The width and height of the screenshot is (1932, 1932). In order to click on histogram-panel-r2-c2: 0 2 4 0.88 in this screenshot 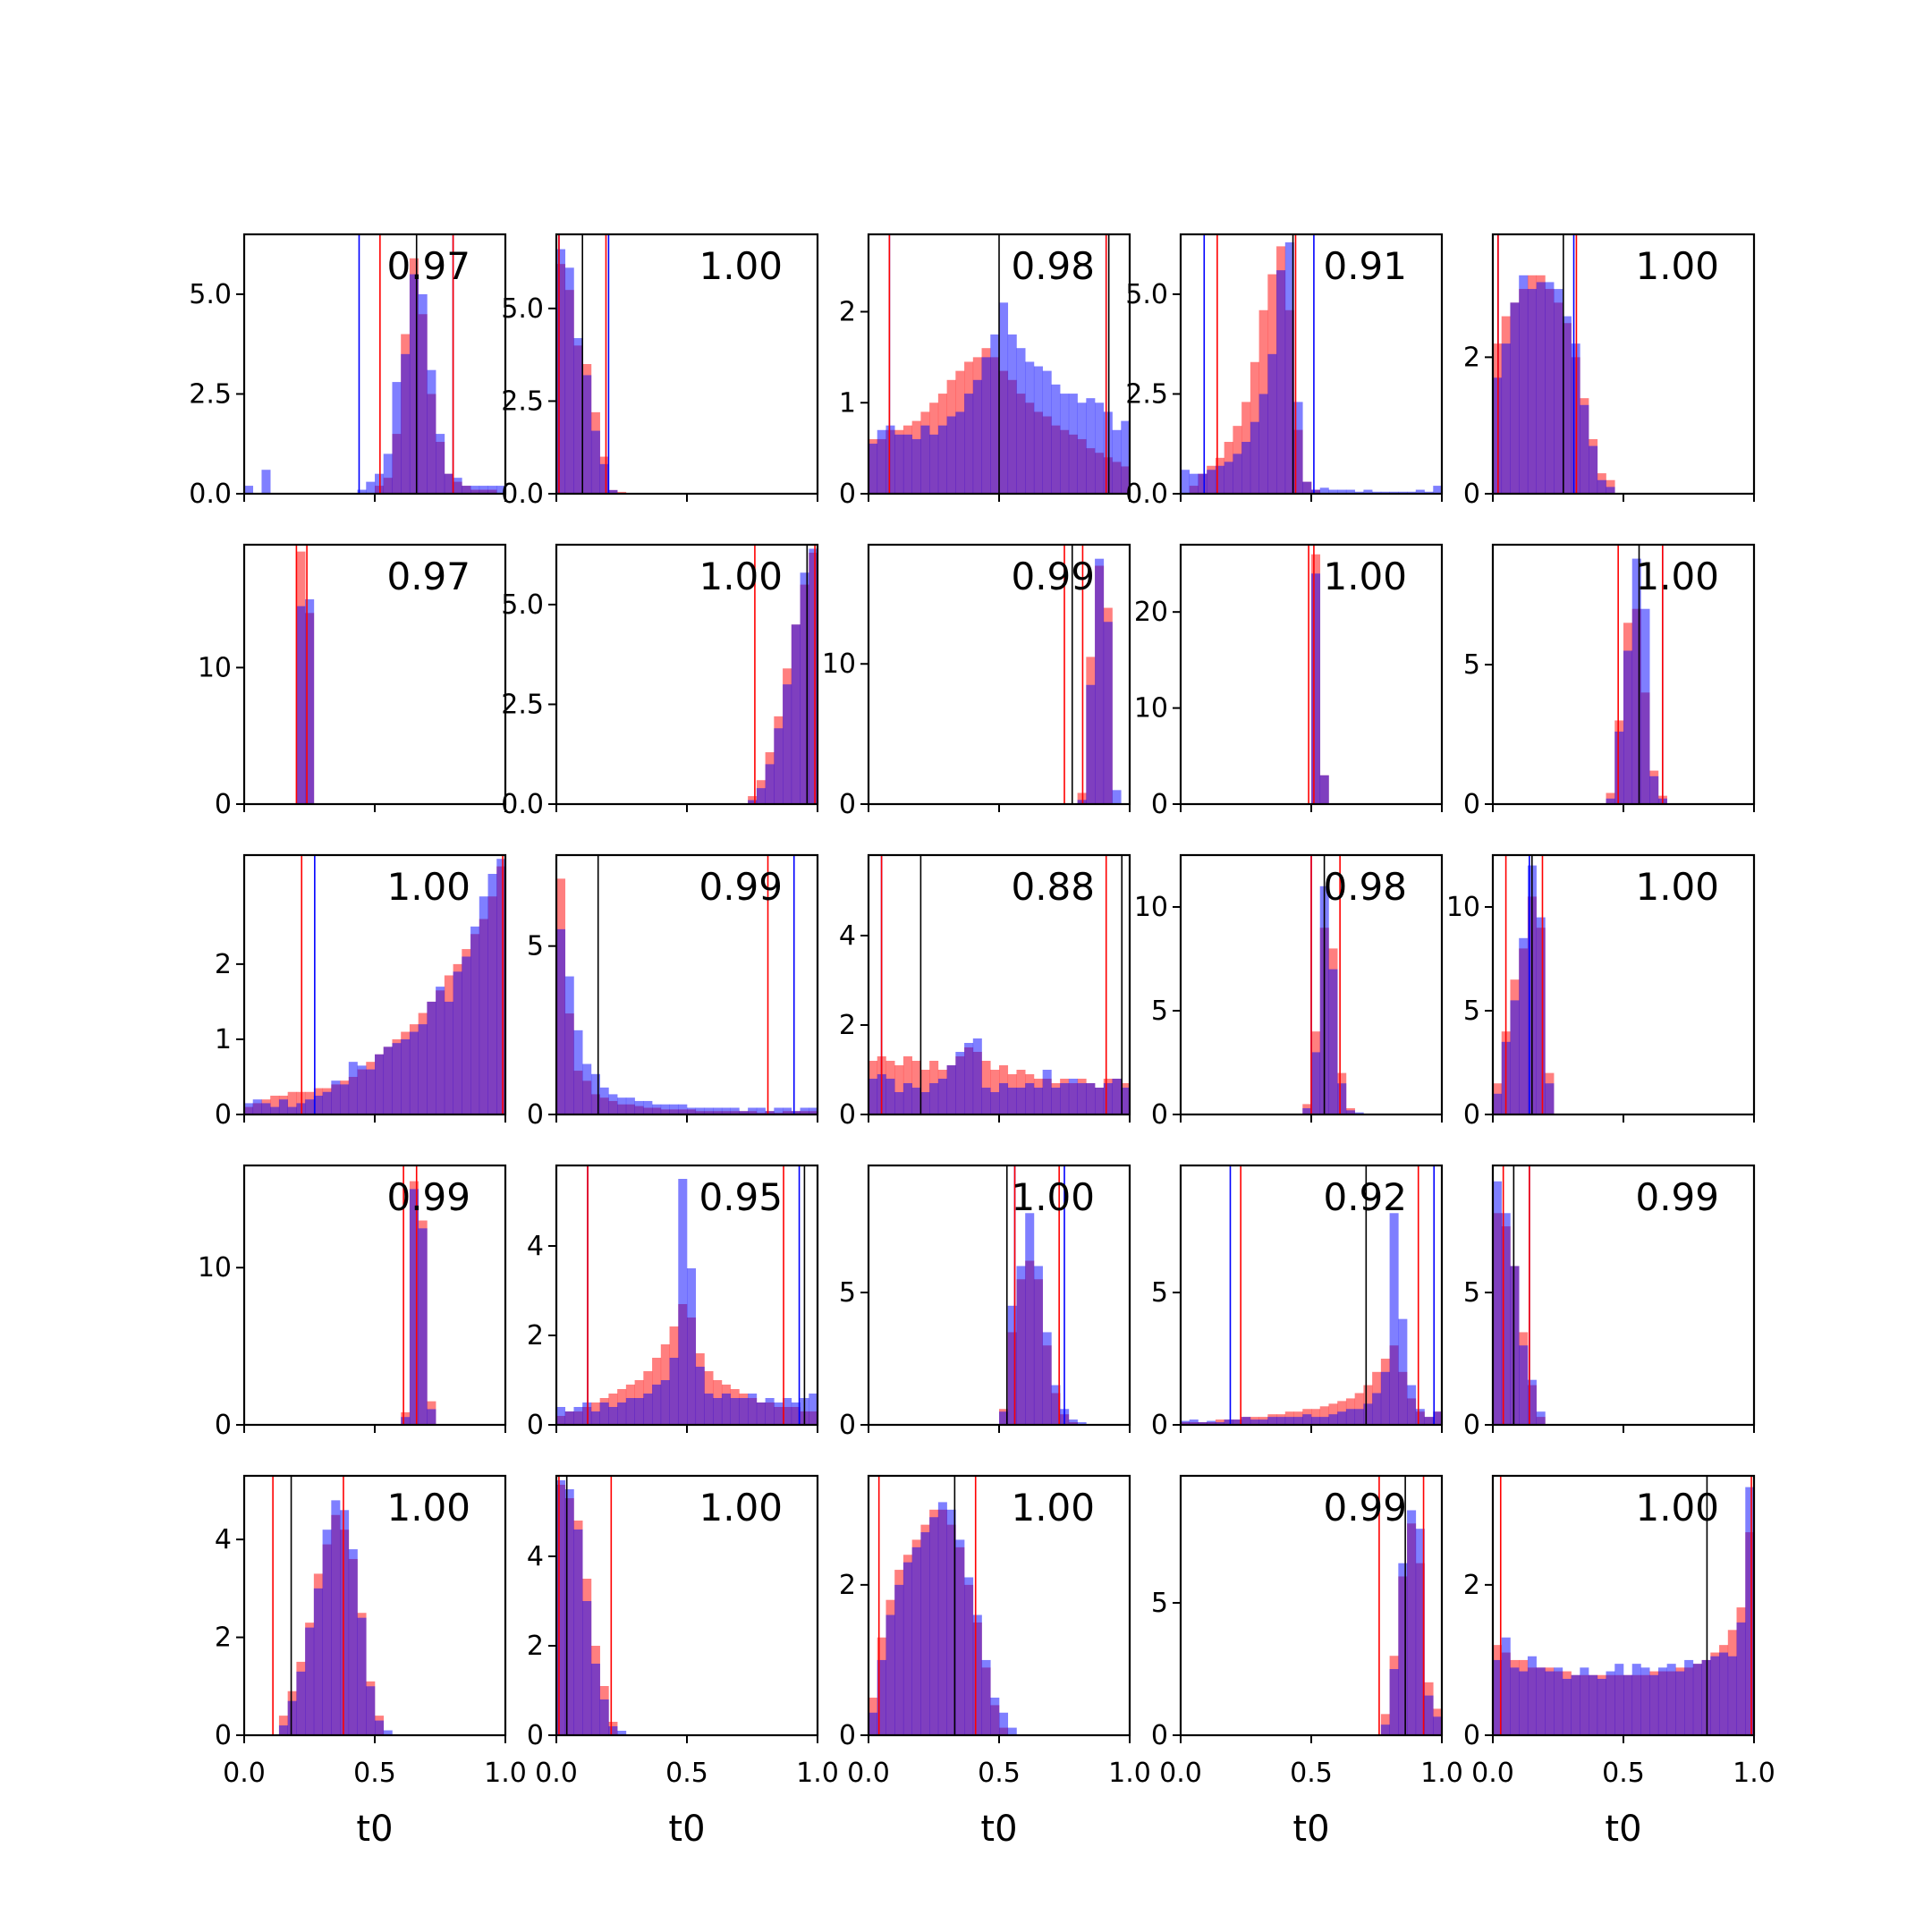, I will do `click(985, 992)`.